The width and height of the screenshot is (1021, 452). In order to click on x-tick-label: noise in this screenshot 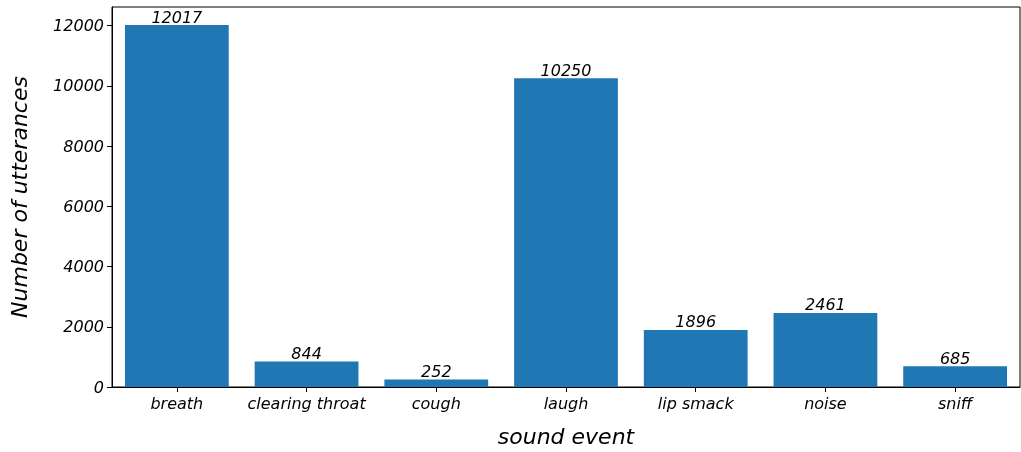, I will do `click(825, 403)`.